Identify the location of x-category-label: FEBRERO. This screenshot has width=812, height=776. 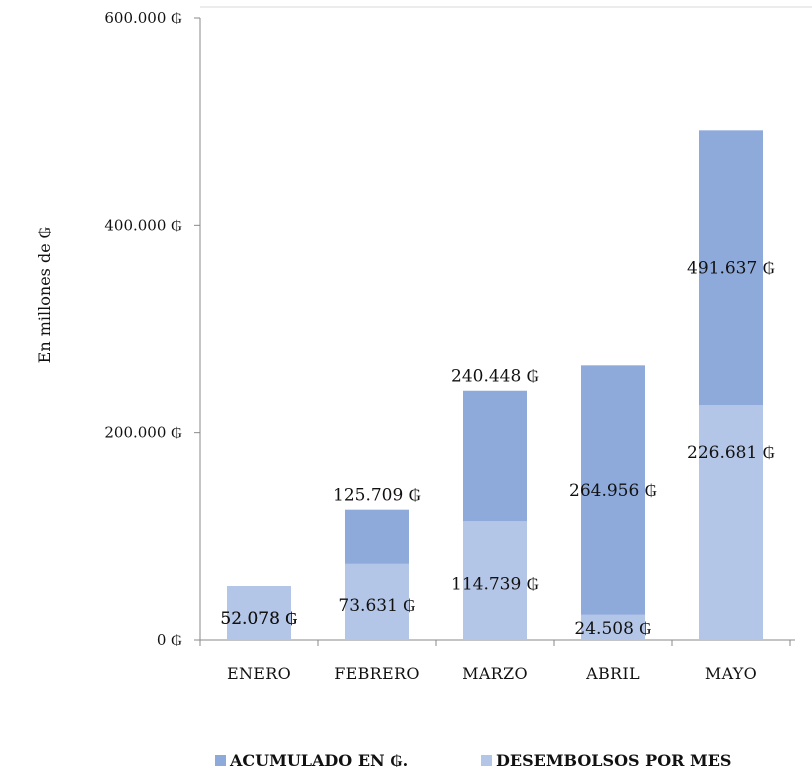
(377, 673).